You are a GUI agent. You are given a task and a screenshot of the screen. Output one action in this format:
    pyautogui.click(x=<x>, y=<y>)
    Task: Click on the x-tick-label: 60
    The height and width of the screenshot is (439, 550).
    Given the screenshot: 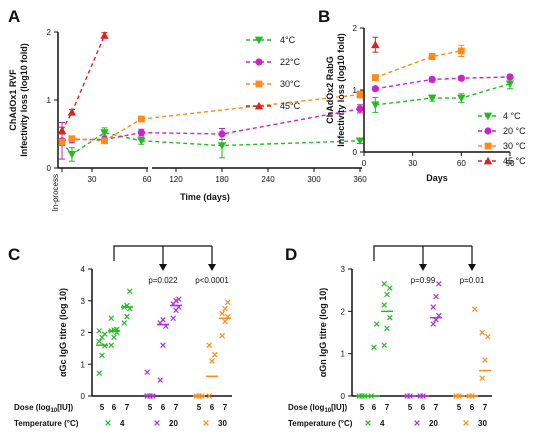 What is the action you would take?
    pyautogui.click(x=147, y=179)
    